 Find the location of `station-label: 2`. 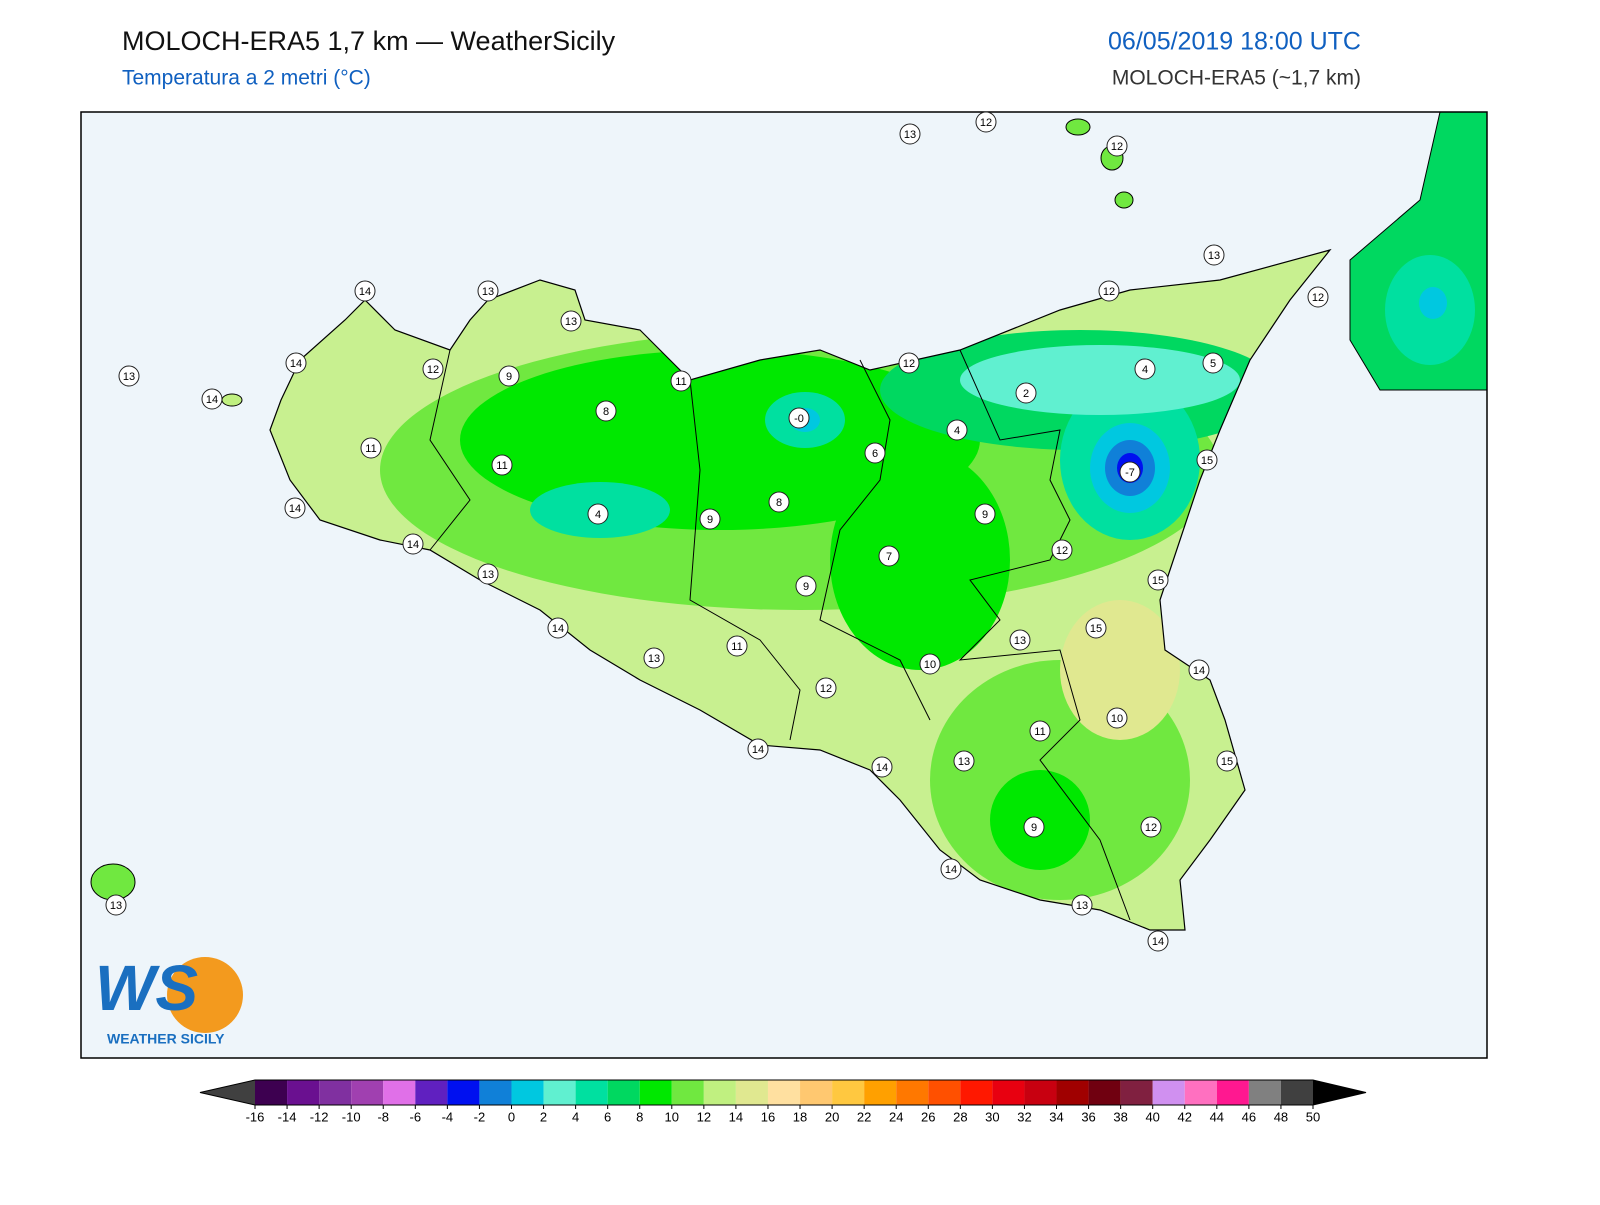

station-label: 2 is located at coordinates (1026, 394).